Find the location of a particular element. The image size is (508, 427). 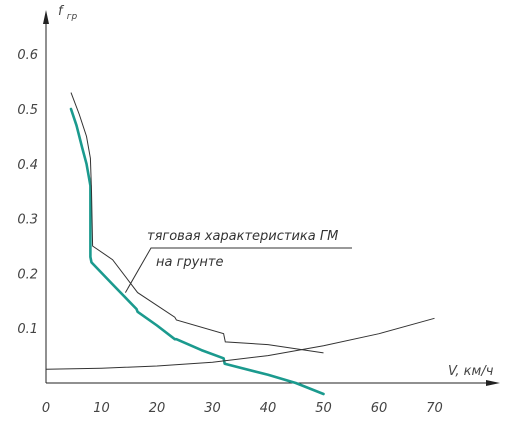

y-tick-labels: 0.1 0.2 0.3 0.4 0.5 0.6 is located at coordinates (27, 192).